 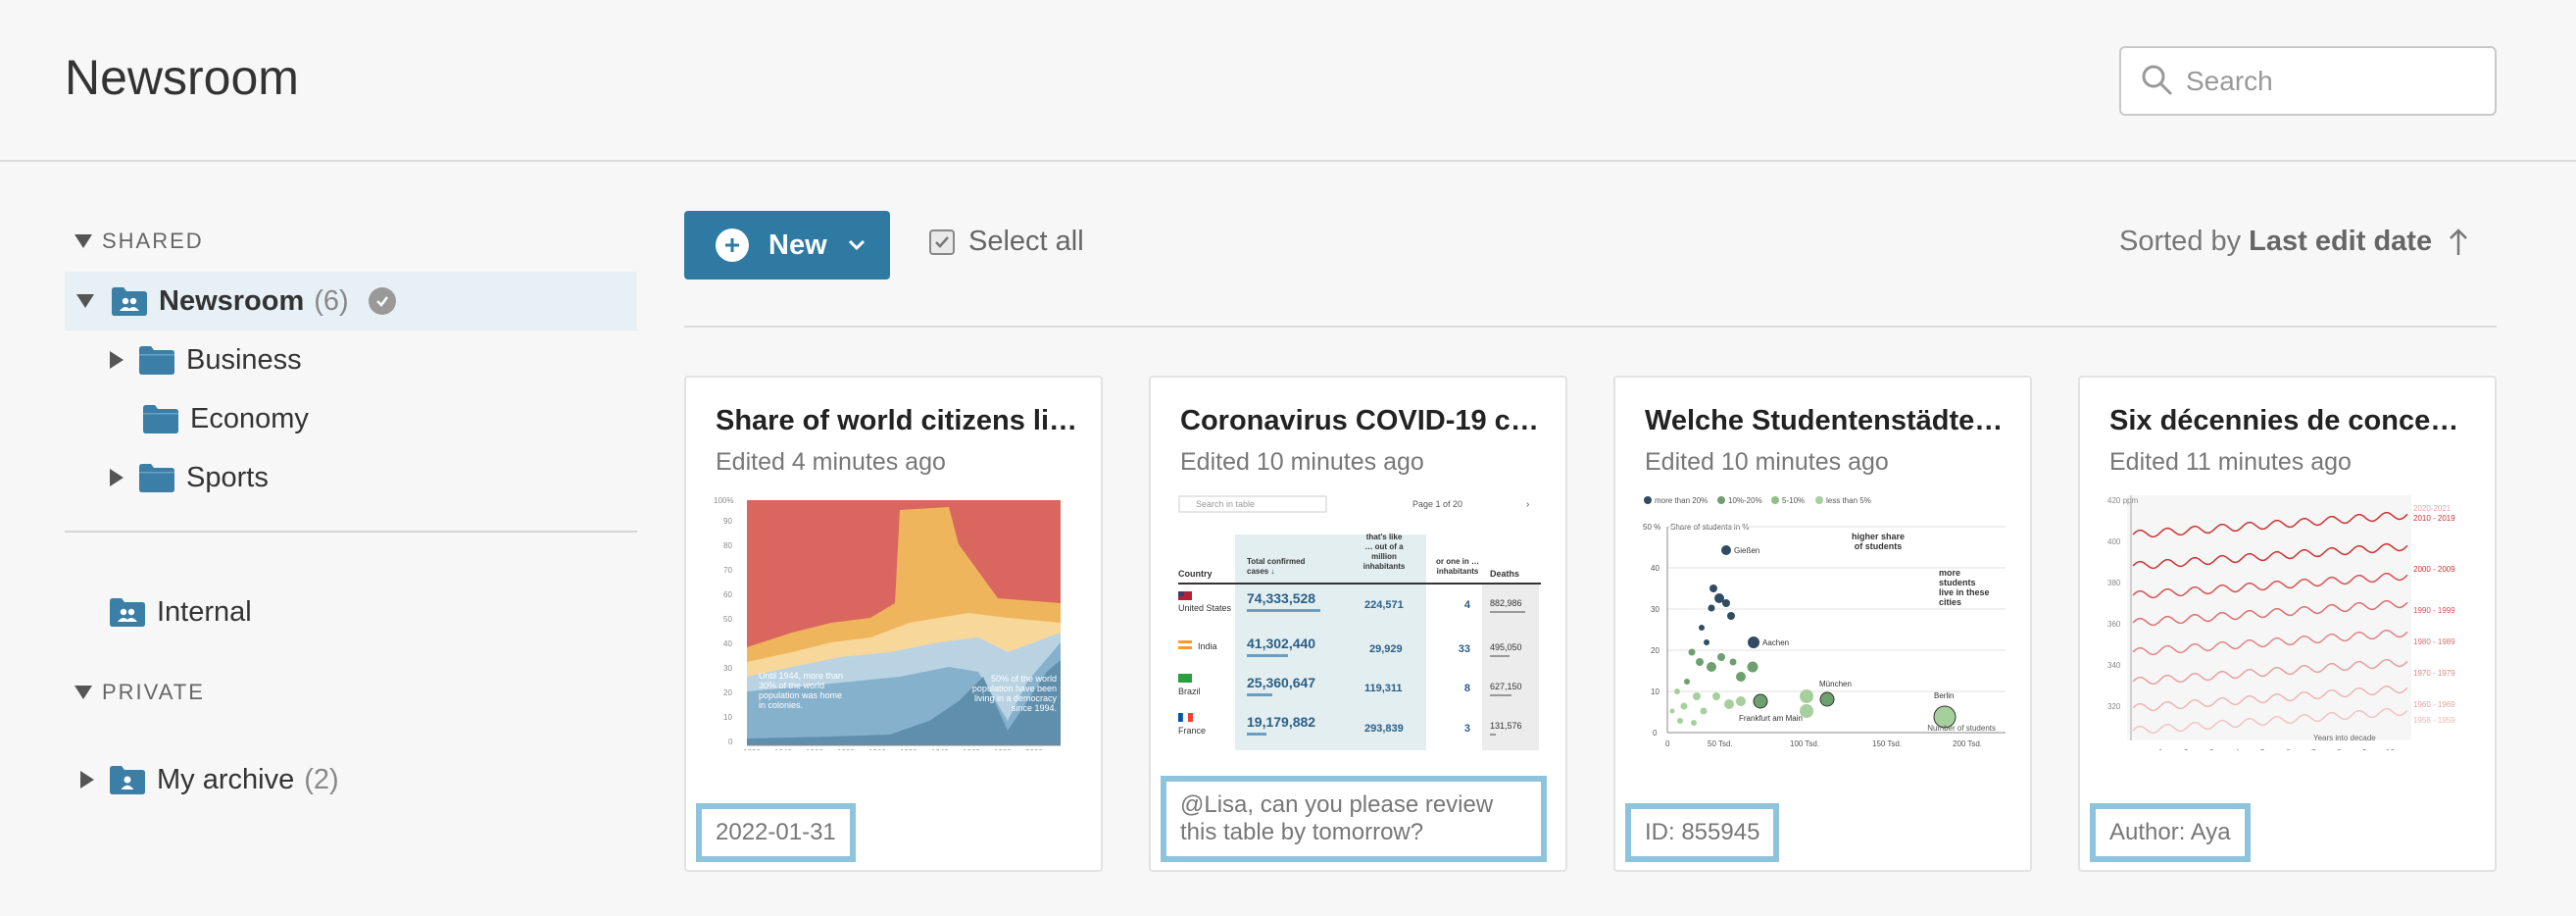 What do you see at coordinates (1281, 722) in the screenshot?
I see `row-cases: 19,179,882` at bounding box center [1281, 722].